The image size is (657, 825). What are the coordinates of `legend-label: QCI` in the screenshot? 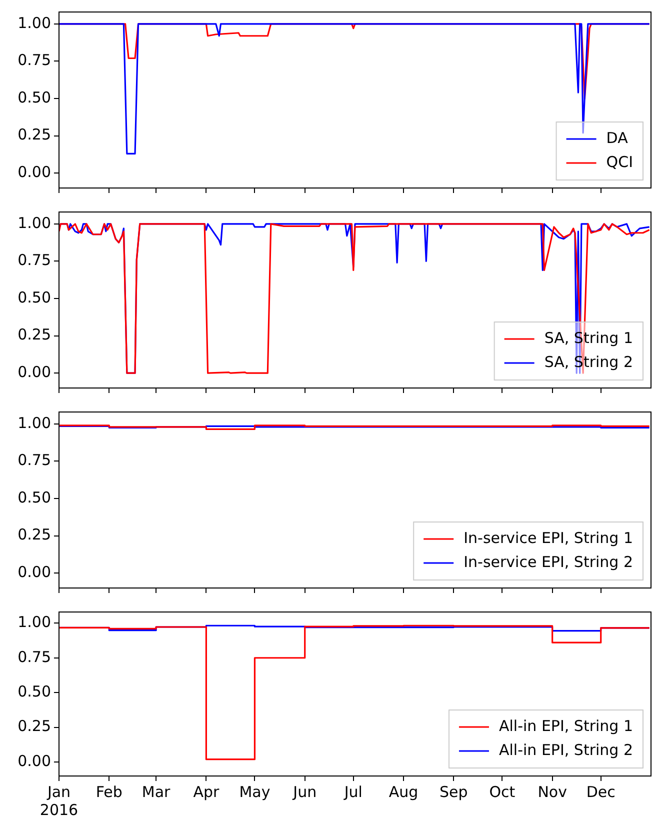 It's located at (620, 161).